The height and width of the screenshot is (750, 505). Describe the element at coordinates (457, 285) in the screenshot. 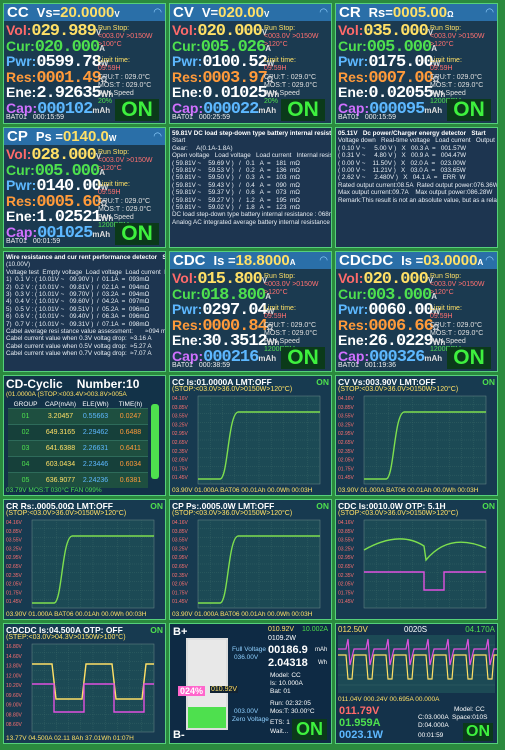

I see `stop-settings: Run Stop: <003.0V >0150W >120°C` at that location.